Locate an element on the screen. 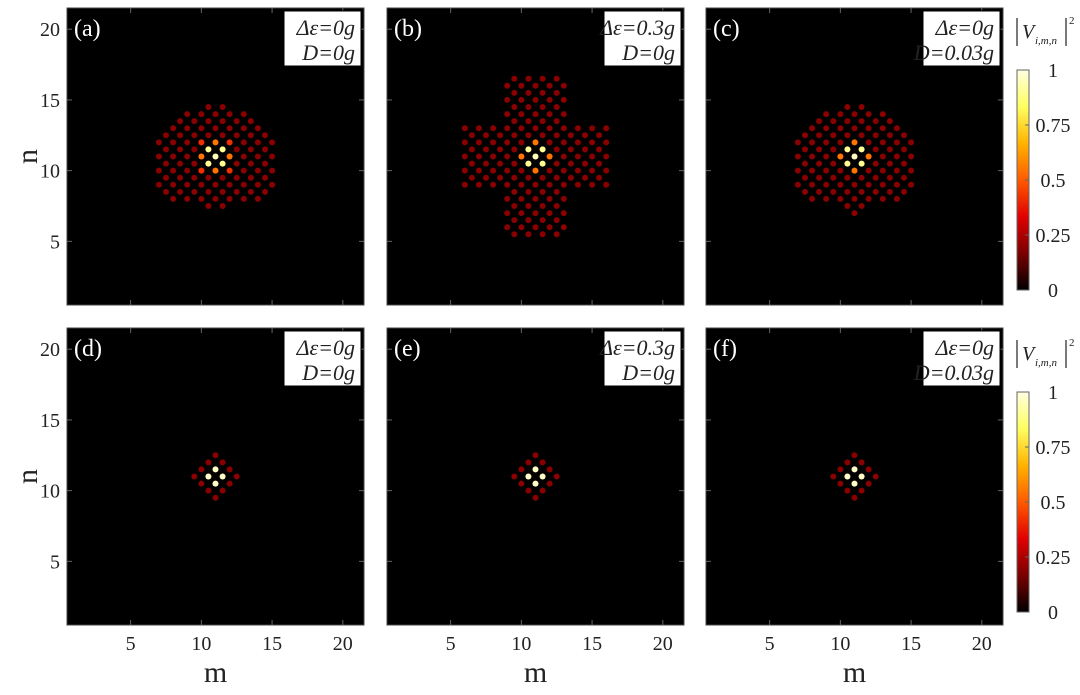 Image resolution: width=1080 pixels, height=695 pixels. panel-f: 5 10 15 20 (f) Δε=0gD=0.03g is located at coordinates (854, 491).